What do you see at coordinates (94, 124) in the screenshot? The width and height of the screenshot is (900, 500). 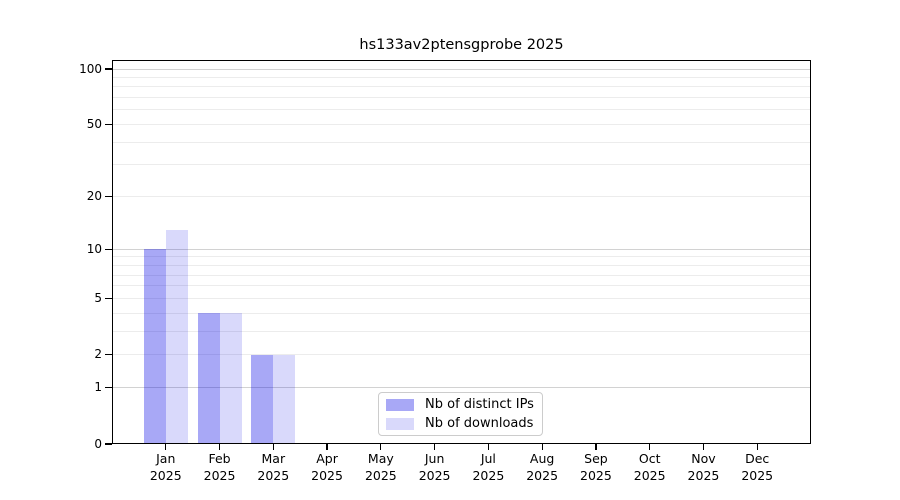 I see `y-tick-label-50: 50` at bounding box center [94, 124].